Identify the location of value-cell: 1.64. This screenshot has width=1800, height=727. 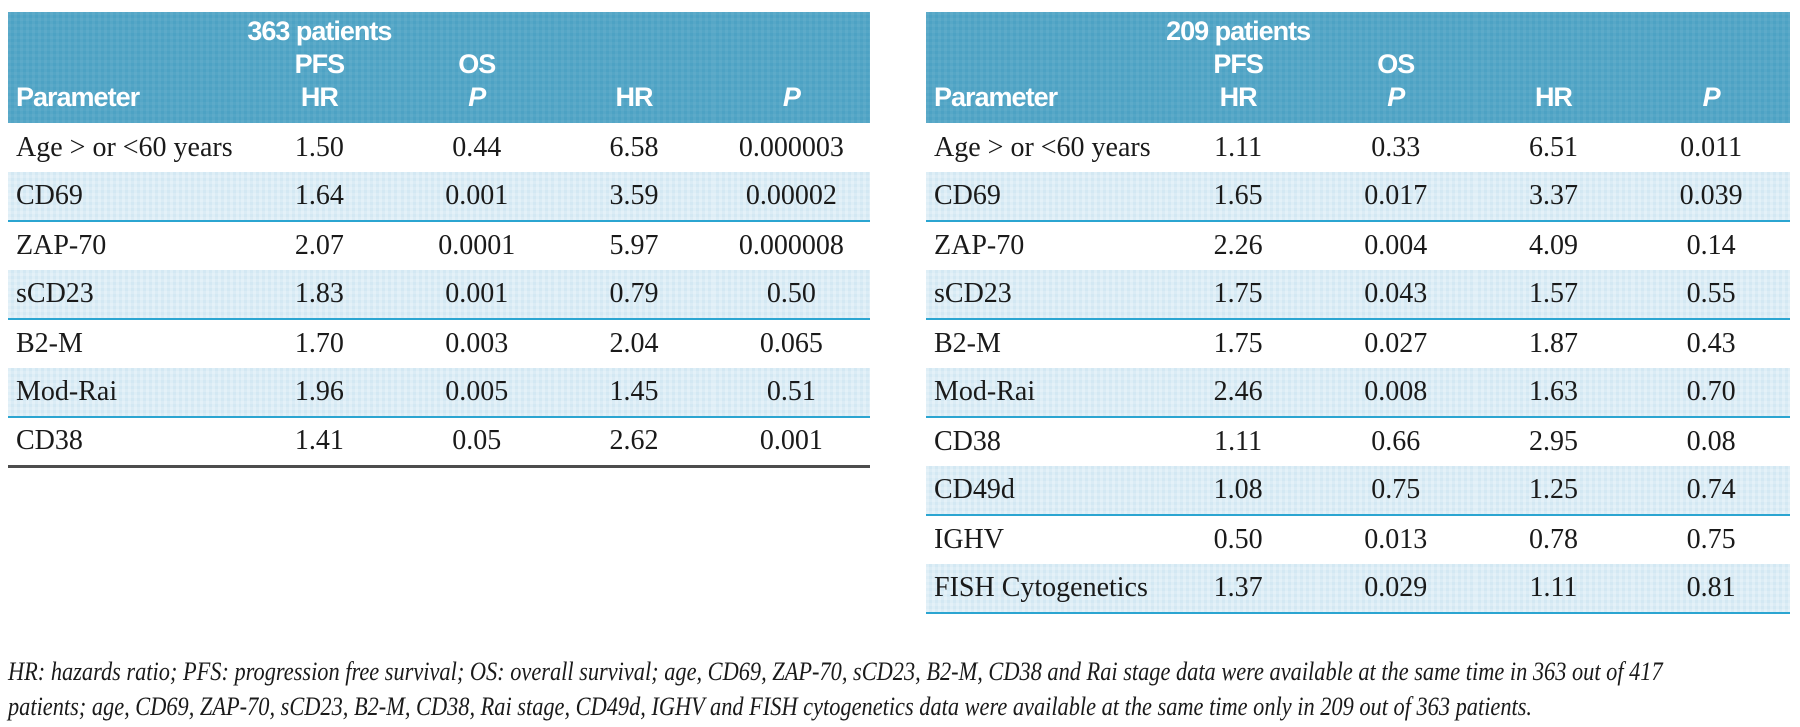
(319, 197).